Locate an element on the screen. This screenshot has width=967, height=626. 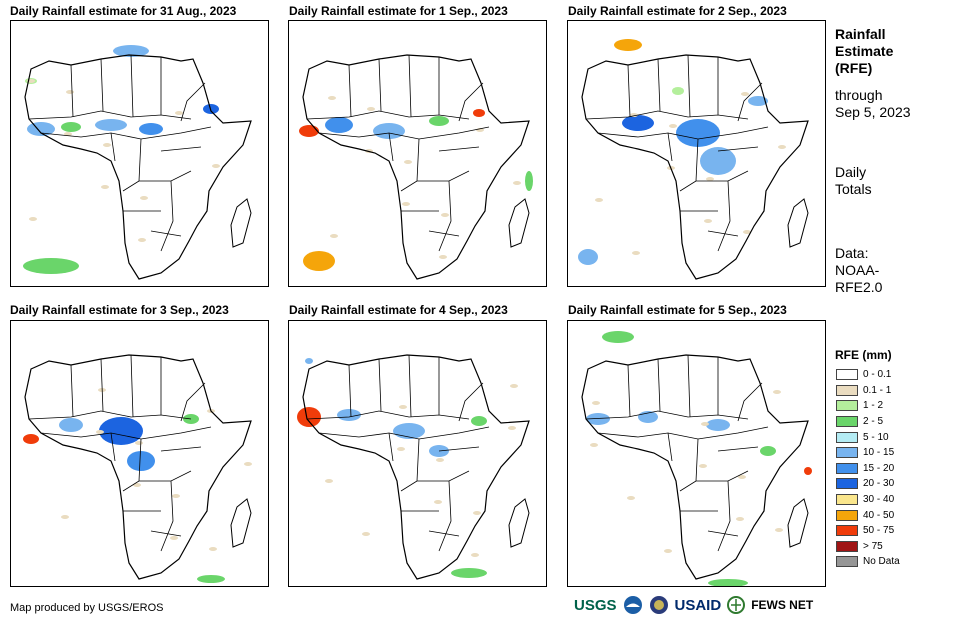
legend-item: 0.1 - 1 is located at coordinates (868, 391).